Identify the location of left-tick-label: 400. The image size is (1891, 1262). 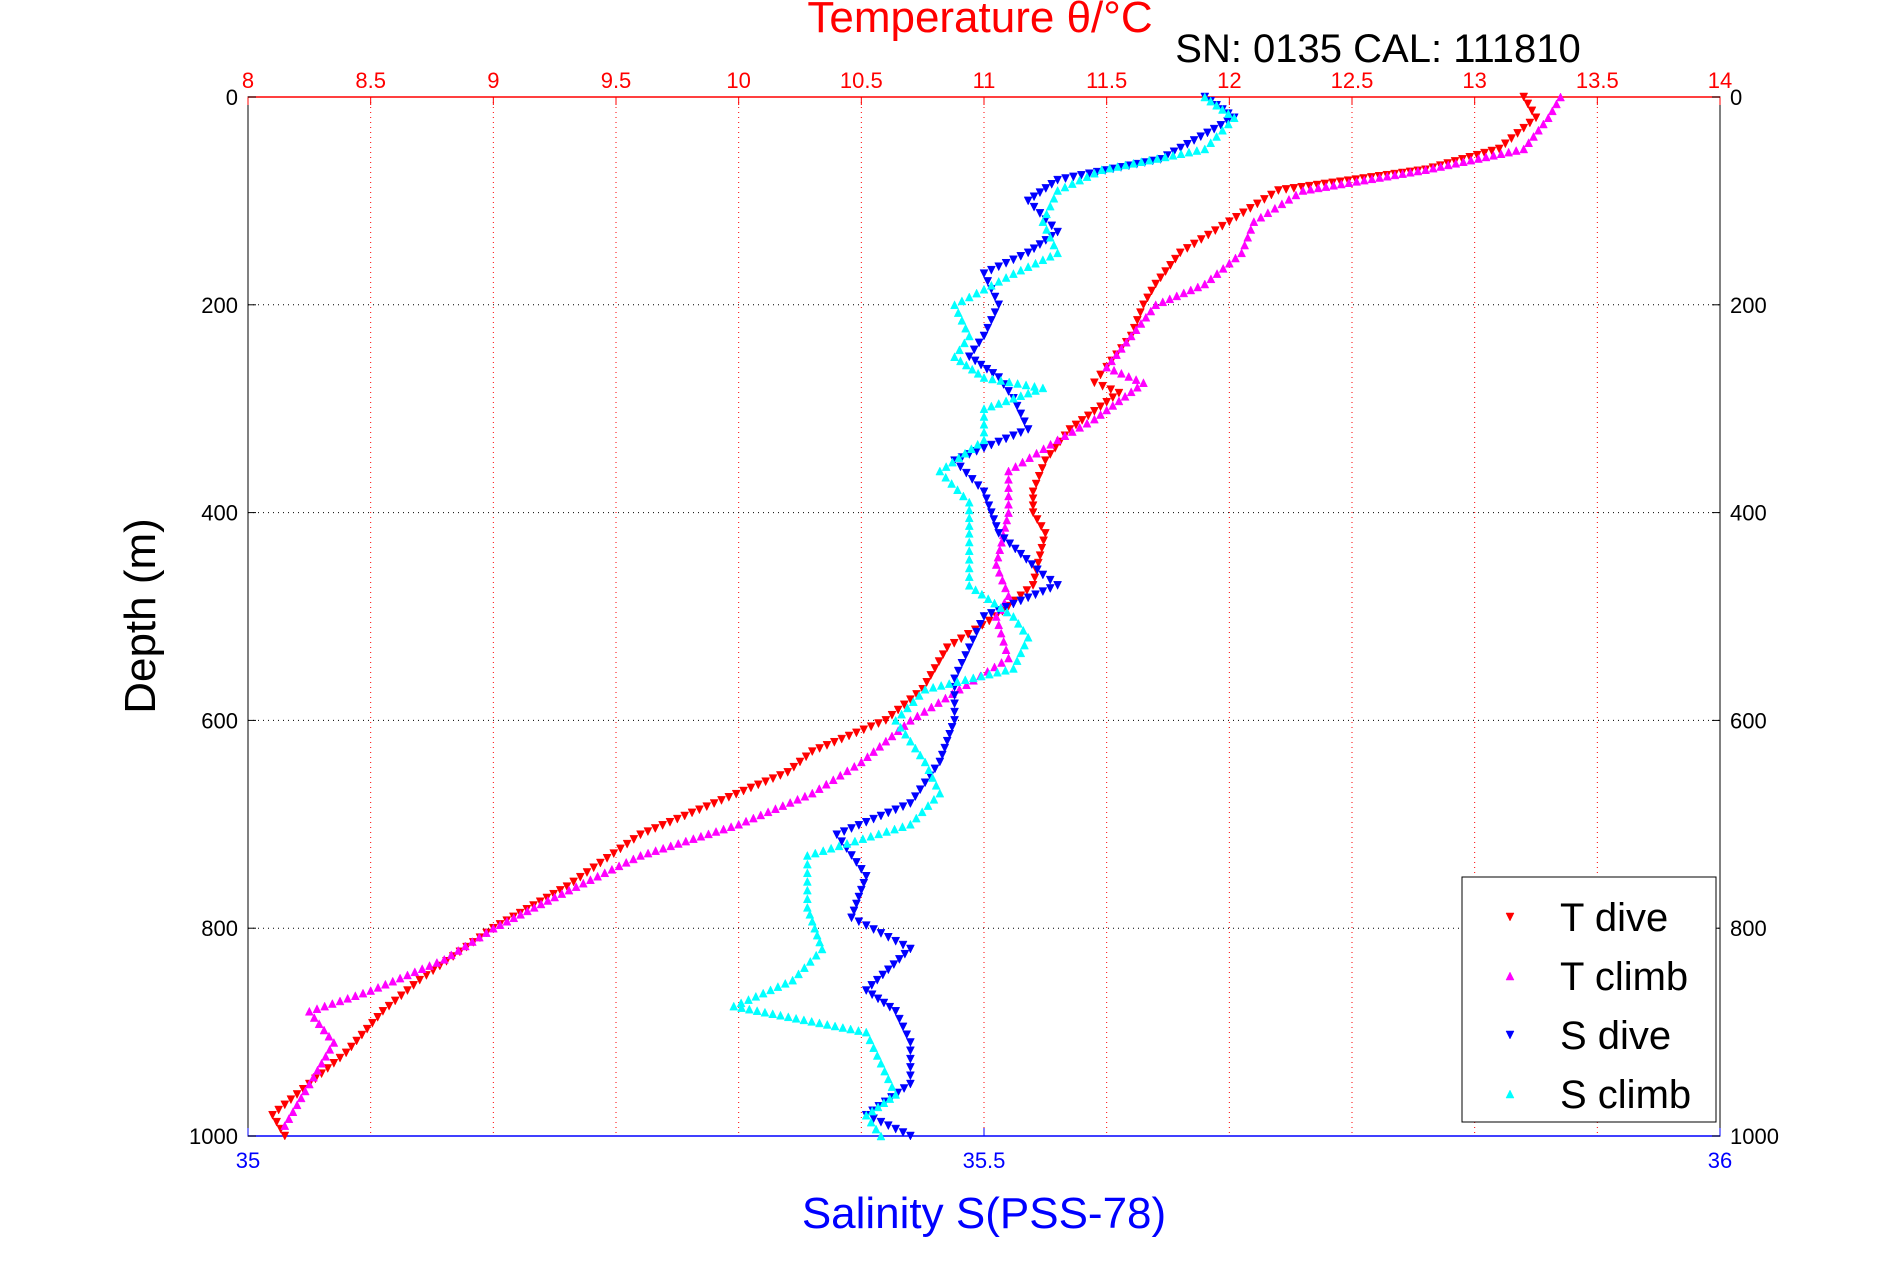
(219, 513).